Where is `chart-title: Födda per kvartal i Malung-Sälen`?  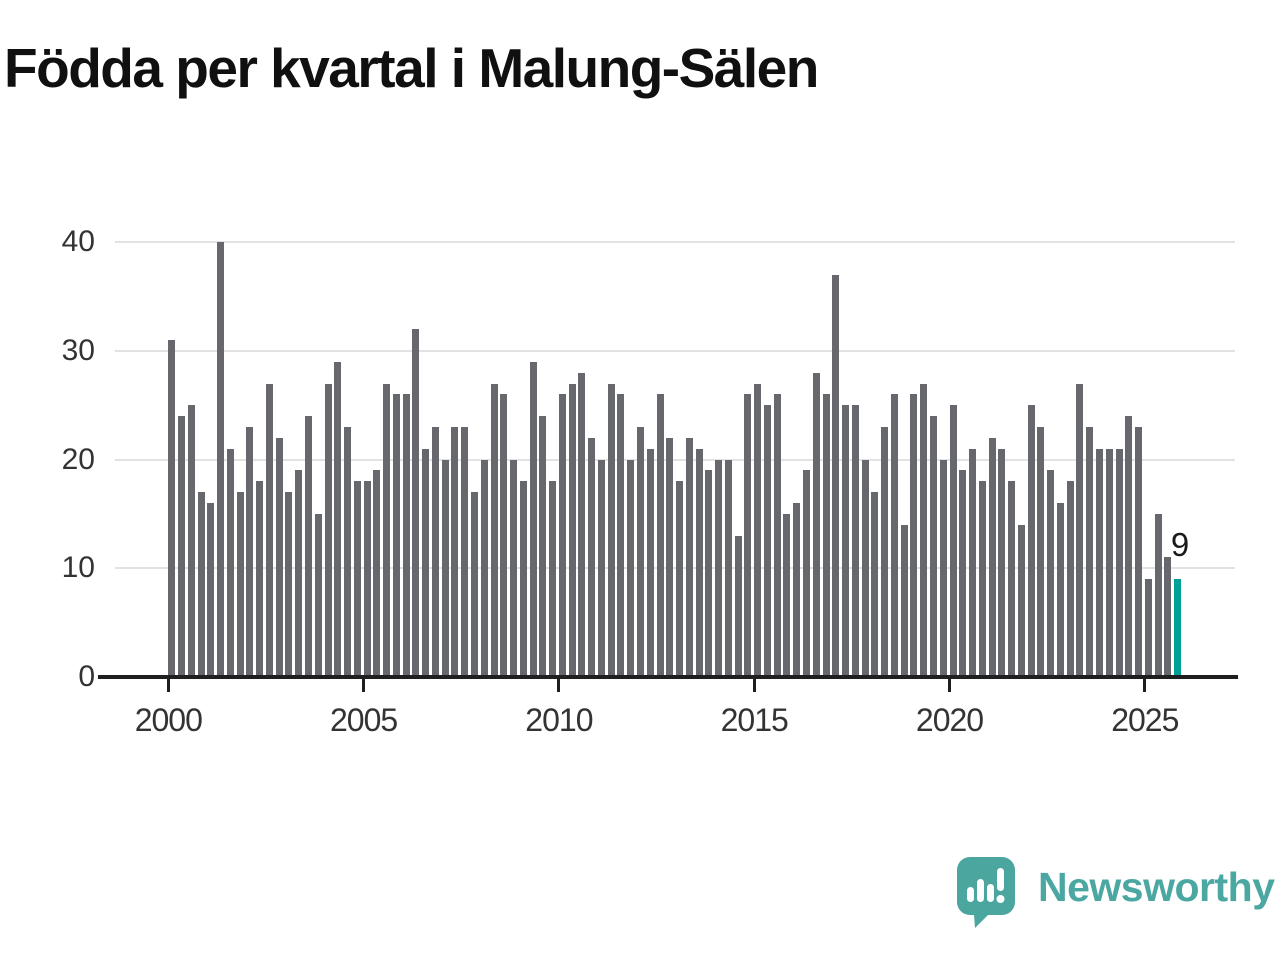 chart-title: Födda per kvartal i Malung-Sälen is located at coordinates (411, 68).